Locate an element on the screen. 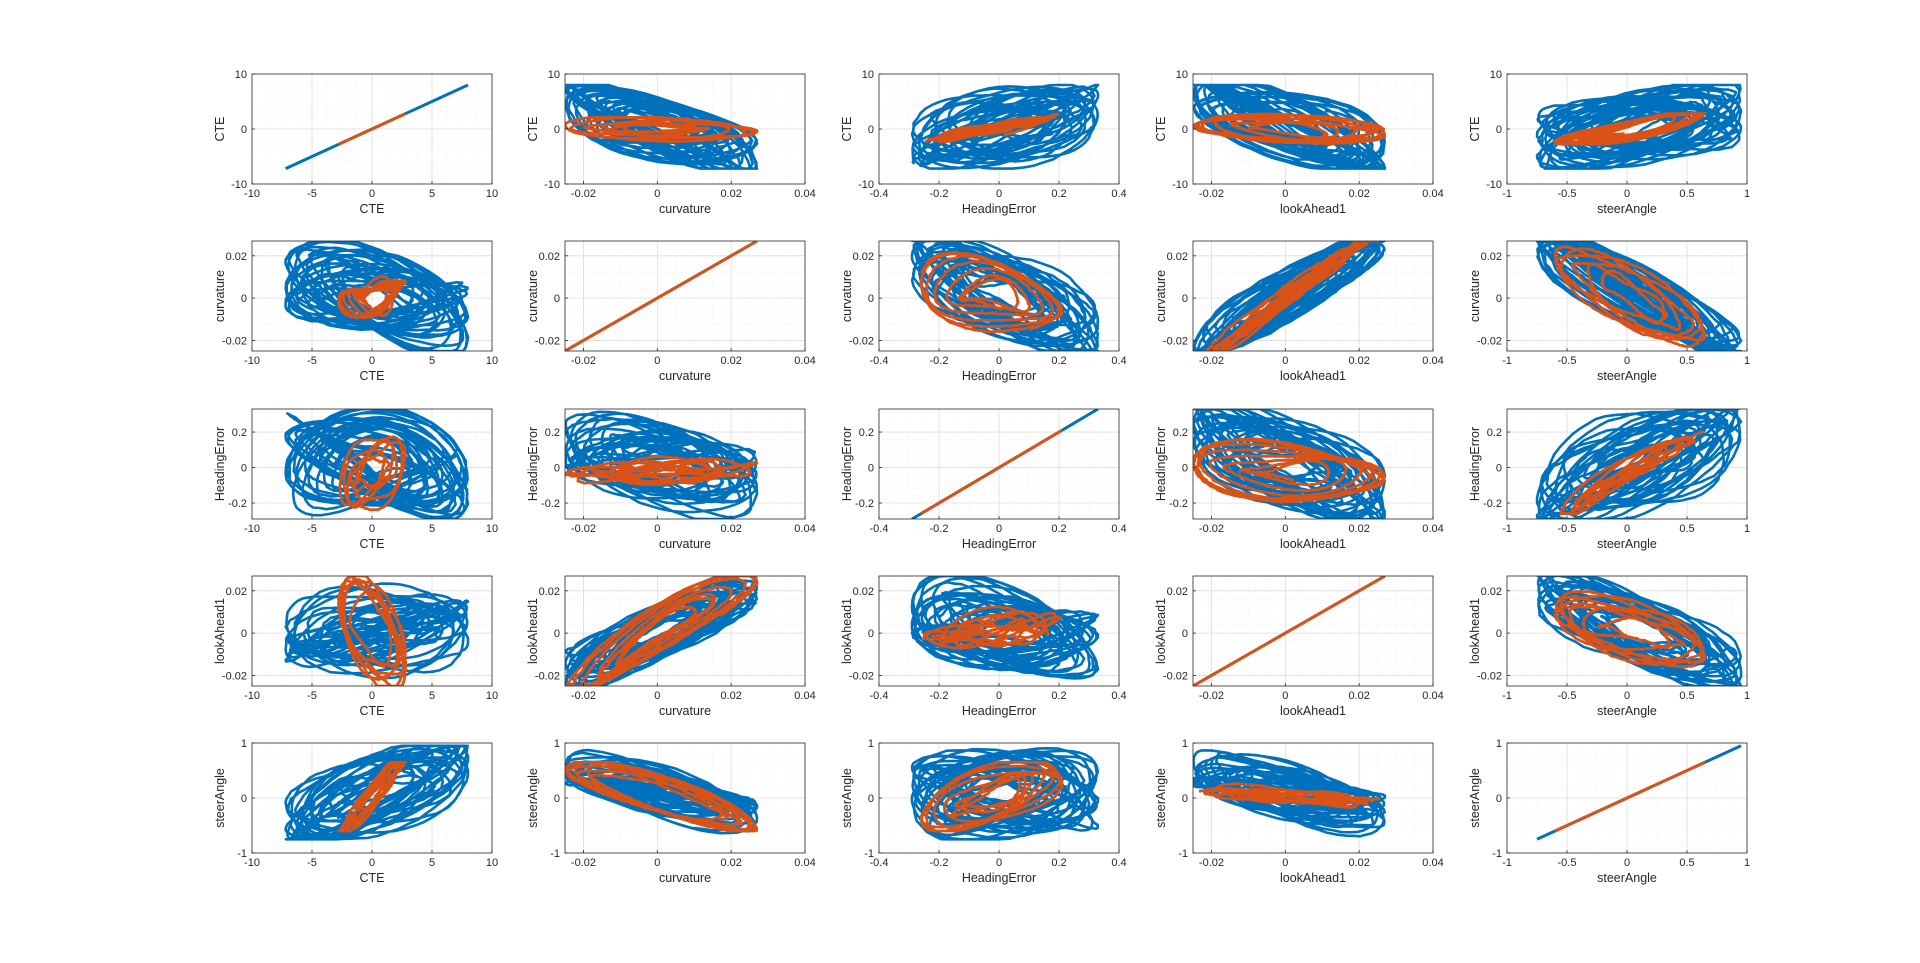 The image size is (1920, 963). x-axis-label: HeadingError is located at coordinates (999, 711).